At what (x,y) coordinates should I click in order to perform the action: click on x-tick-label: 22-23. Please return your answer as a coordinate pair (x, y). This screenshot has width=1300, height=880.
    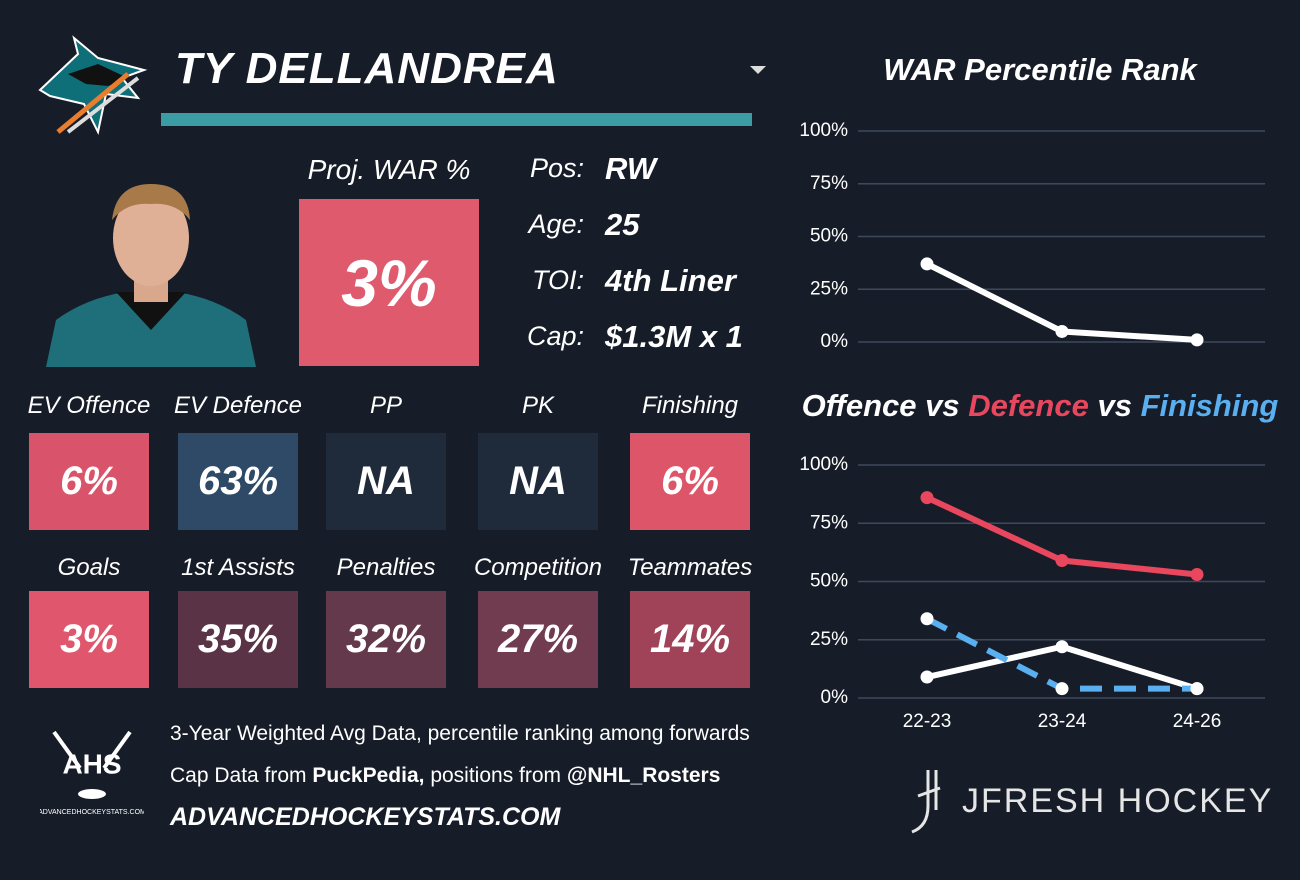
    Looking at the image, I should click on (927, 721).